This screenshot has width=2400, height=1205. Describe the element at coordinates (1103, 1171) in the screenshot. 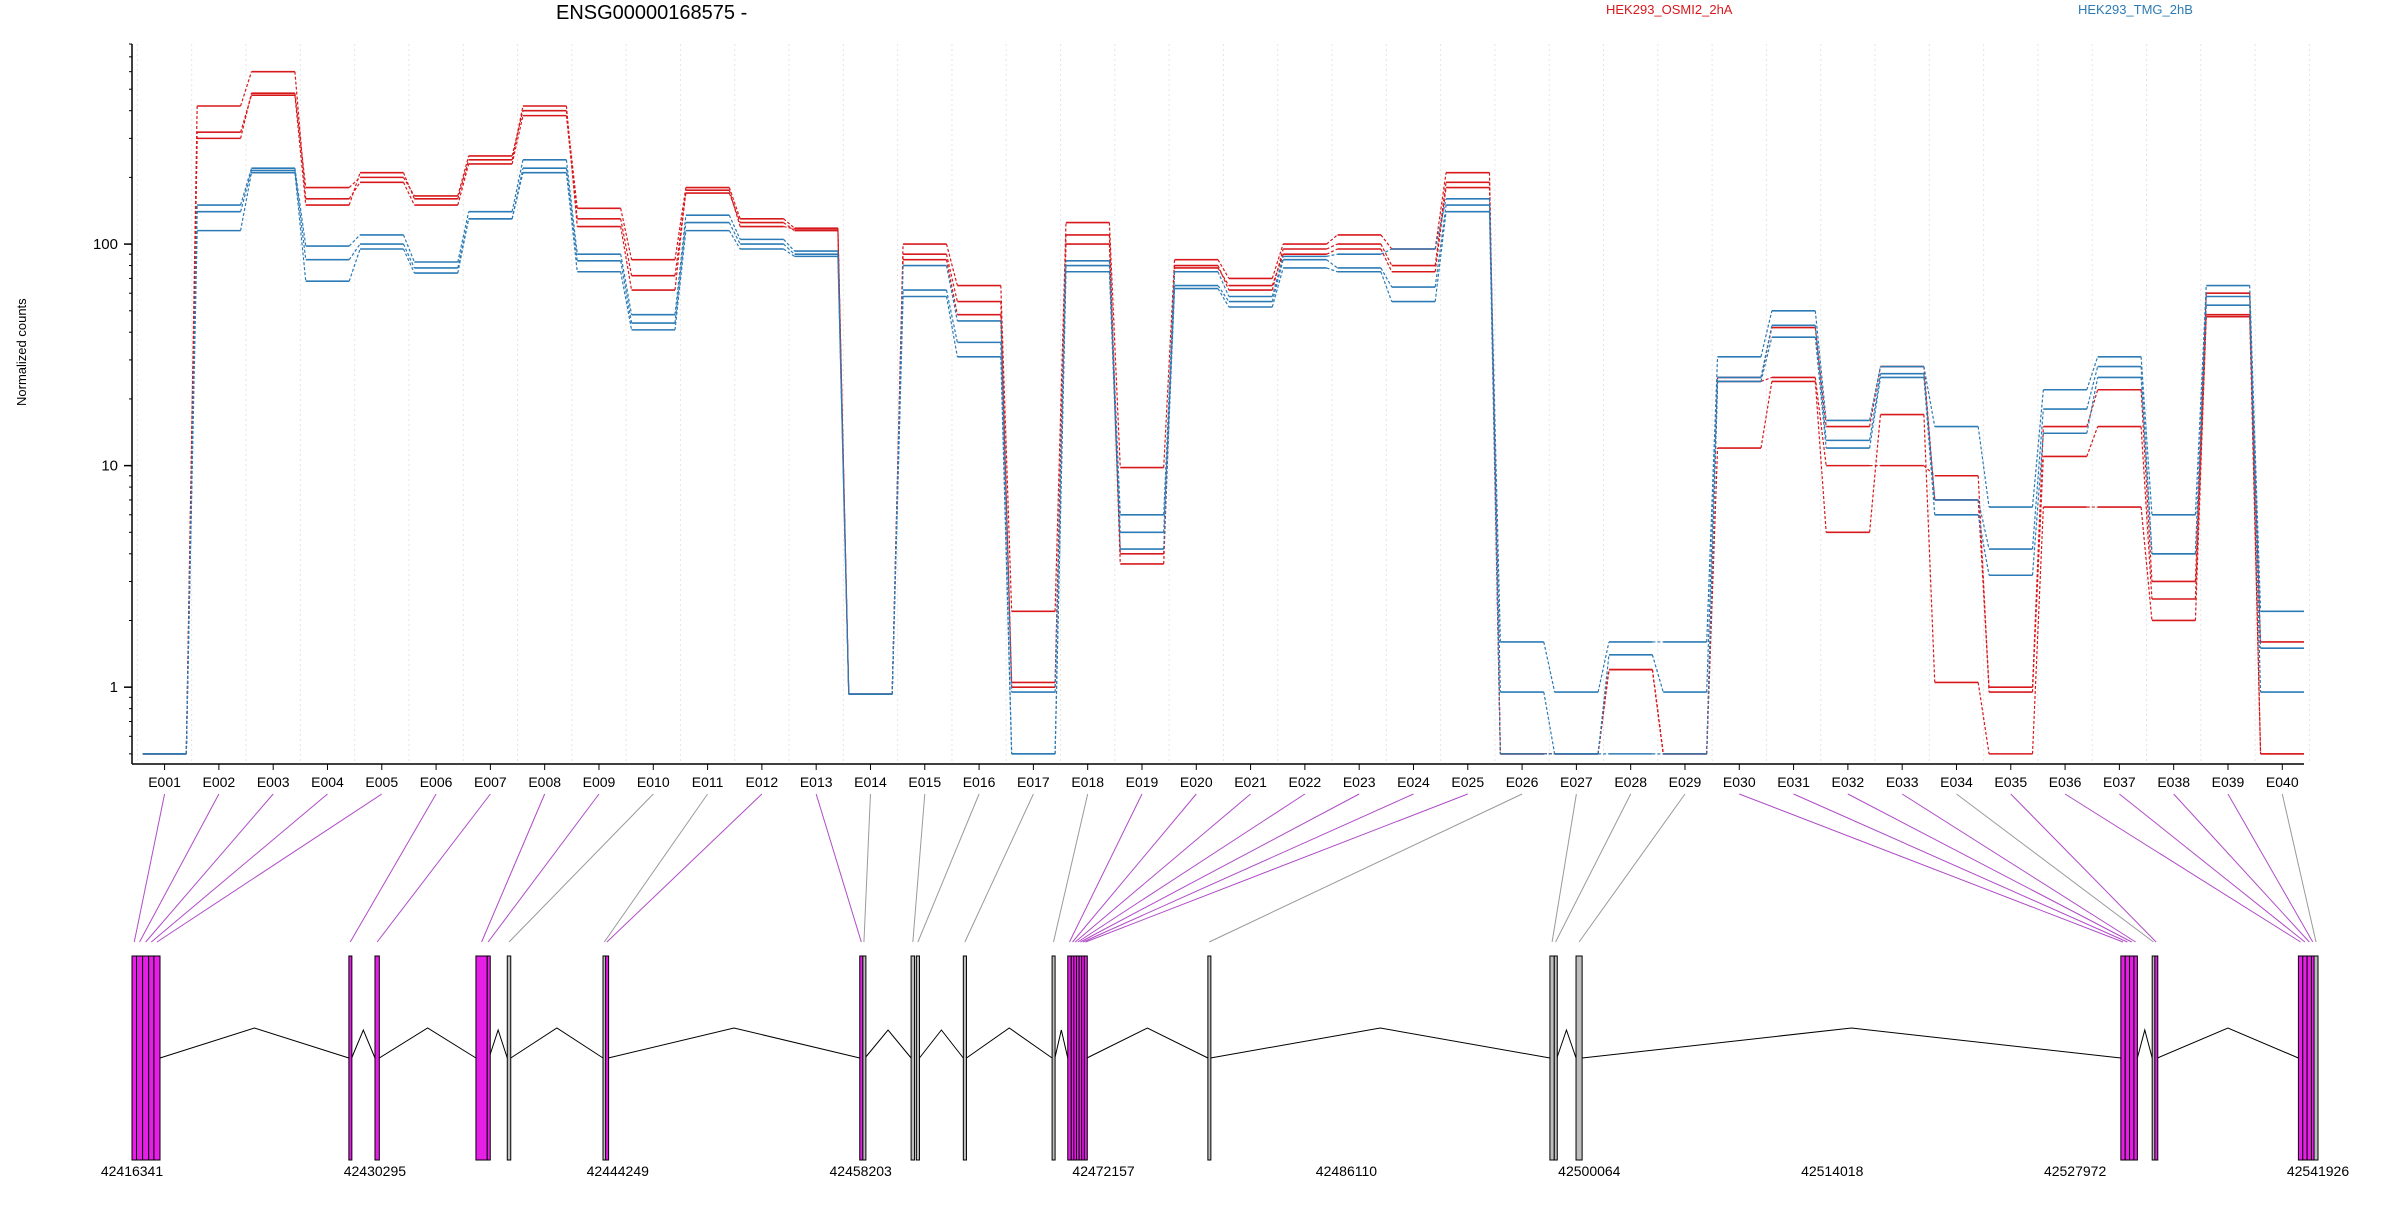

I see `genomic-coordinate-label: 42472157` at that location.